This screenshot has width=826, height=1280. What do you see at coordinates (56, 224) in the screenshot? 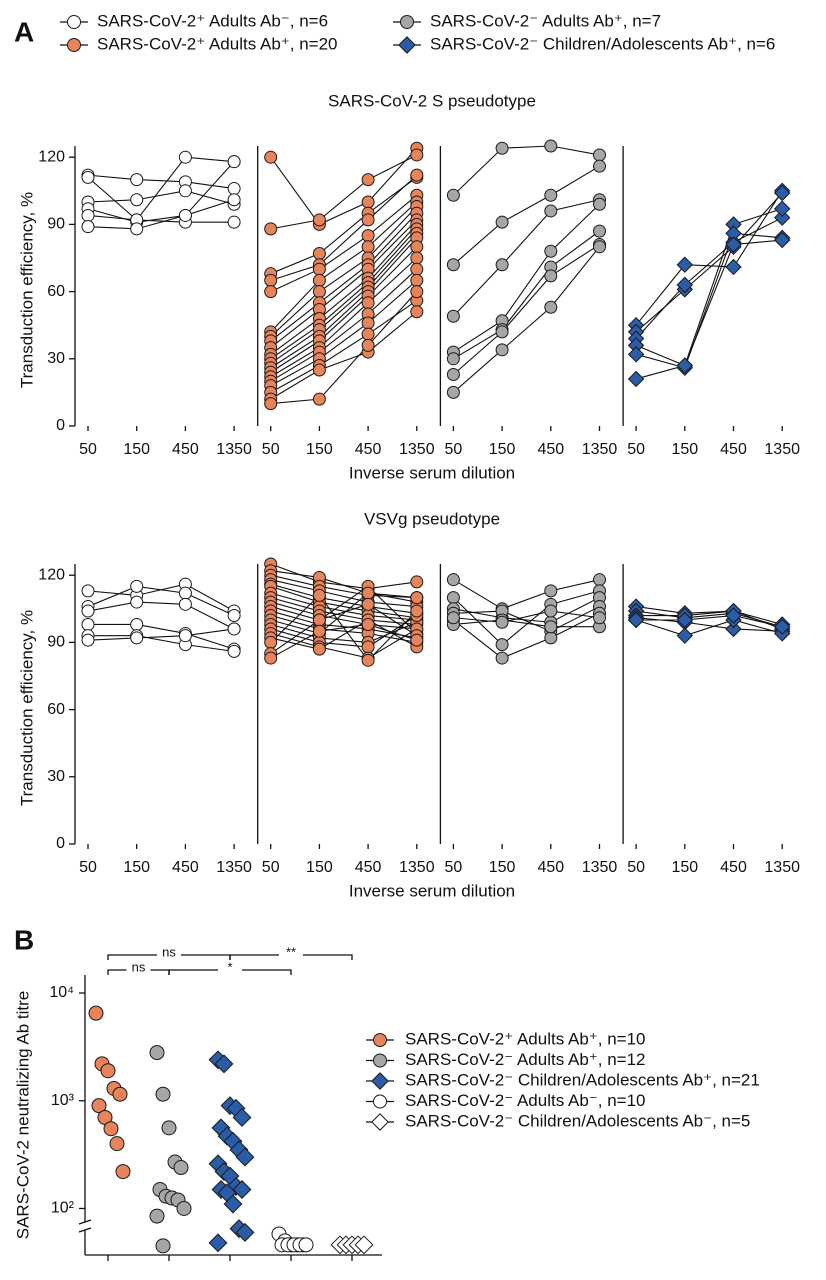
I see `y-tick-label: 90` at bounding box center [56, 224].